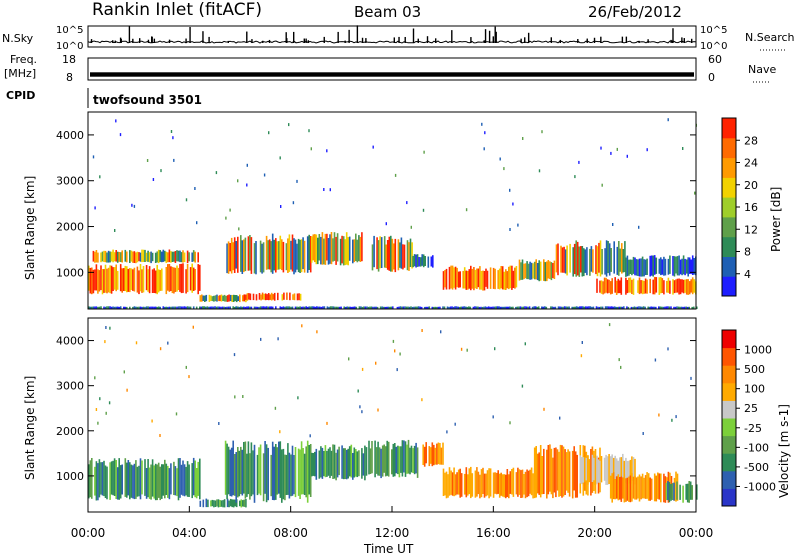  What do you see at coordinates (751, 140) in the screenshot?
I see `colorbar-tick-label: 28` at bounding box center [751, 140].